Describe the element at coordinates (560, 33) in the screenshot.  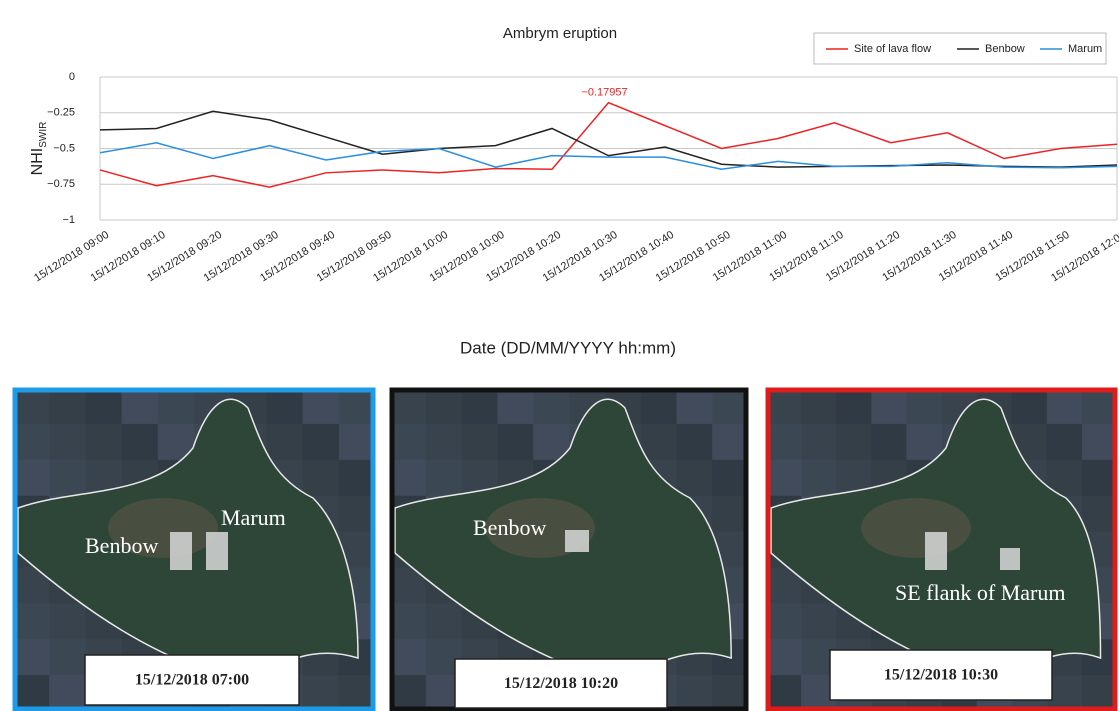
I see `chart-title: Ambrym eruption` at that location.